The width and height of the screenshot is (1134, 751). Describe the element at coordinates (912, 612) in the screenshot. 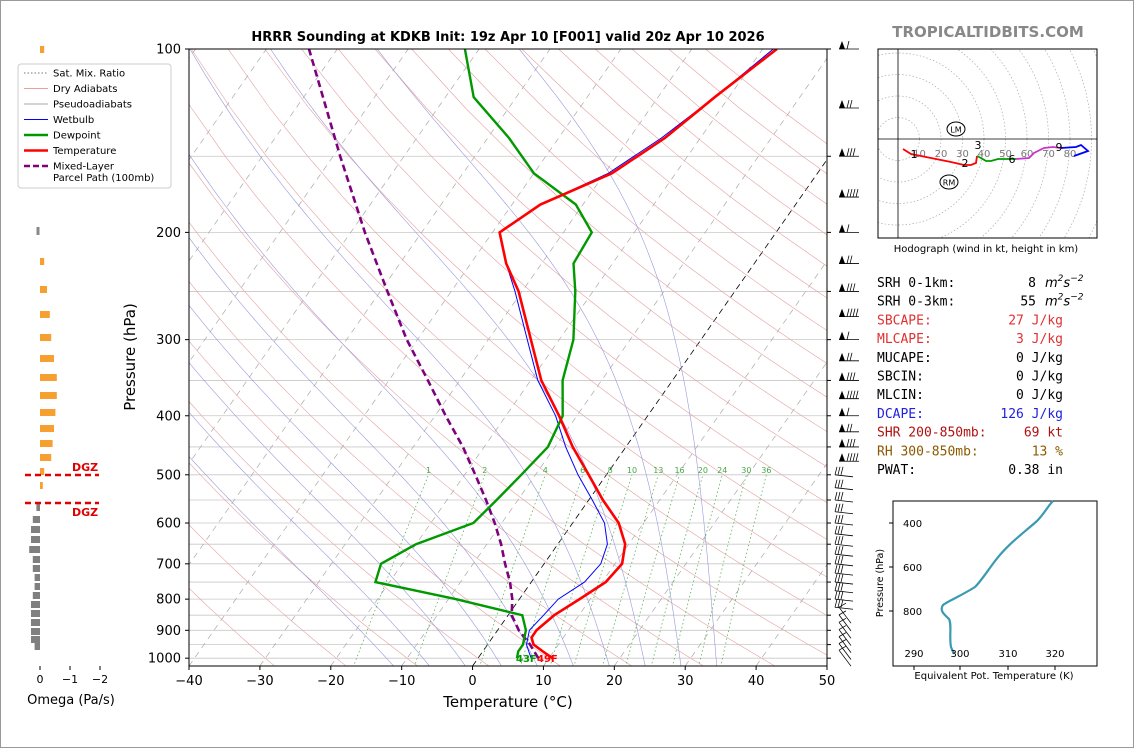

I see `theta-e-y-tick-label: 800` at that location.